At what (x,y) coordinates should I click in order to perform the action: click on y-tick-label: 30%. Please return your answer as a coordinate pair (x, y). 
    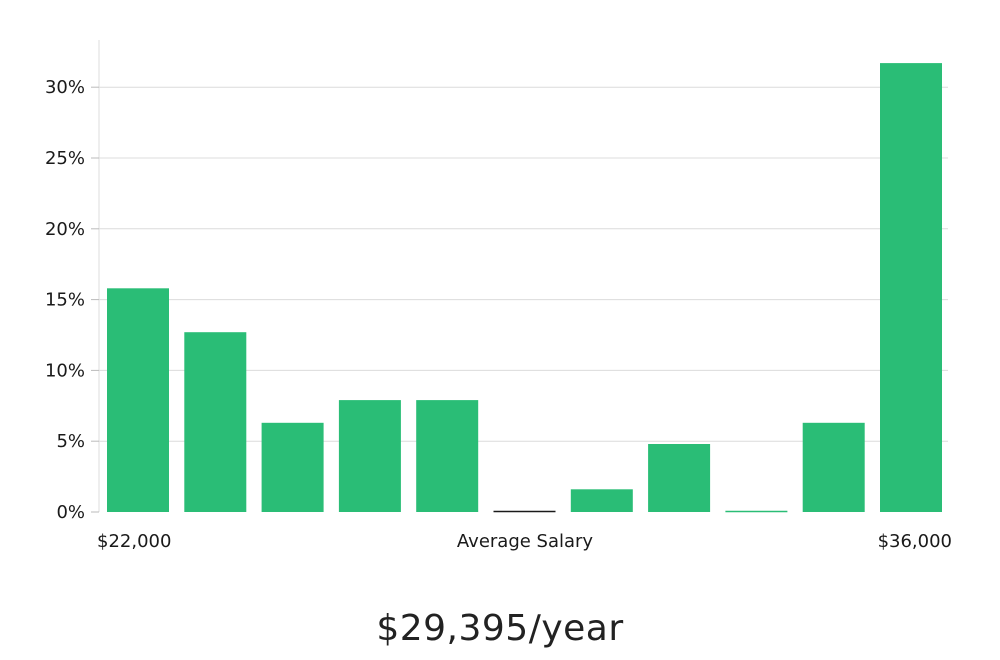
    Looking at the image, I should click on (65, 87).